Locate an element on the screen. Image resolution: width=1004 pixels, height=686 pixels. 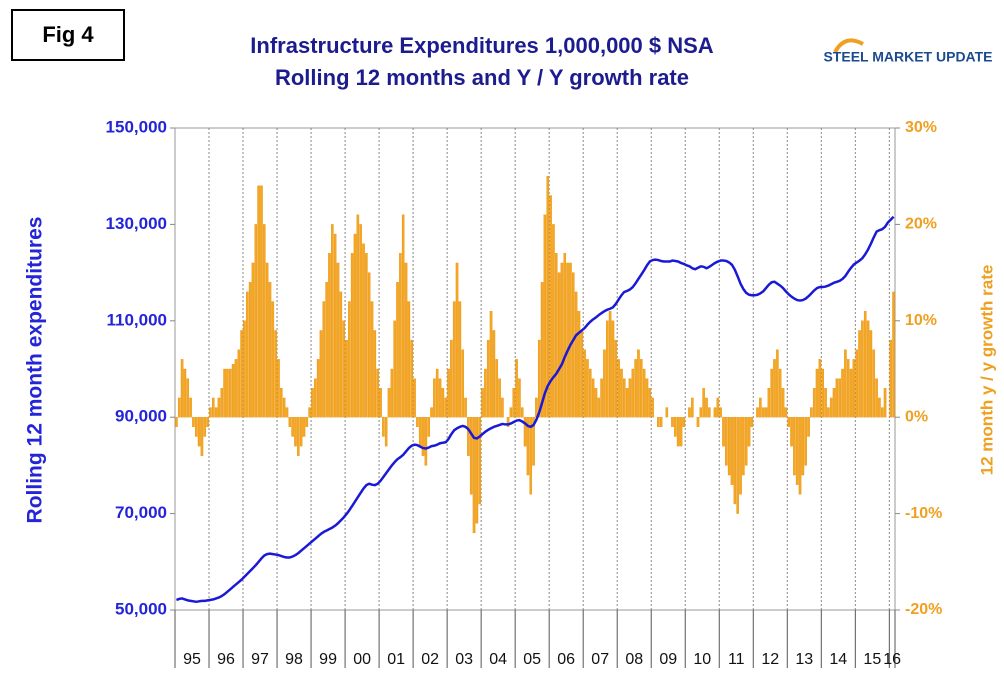
x-tick-label: 01 is located at coordinates (396, 659).